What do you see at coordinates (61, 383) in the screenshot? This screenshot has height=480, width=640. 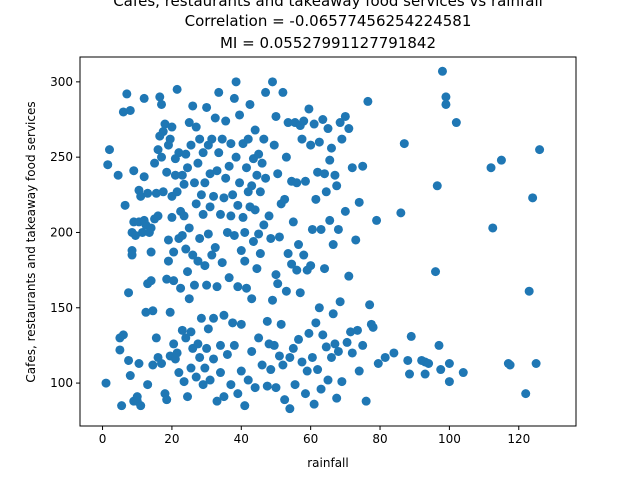 I see `y-tick-label: 100` at bounding box center [61, 383].